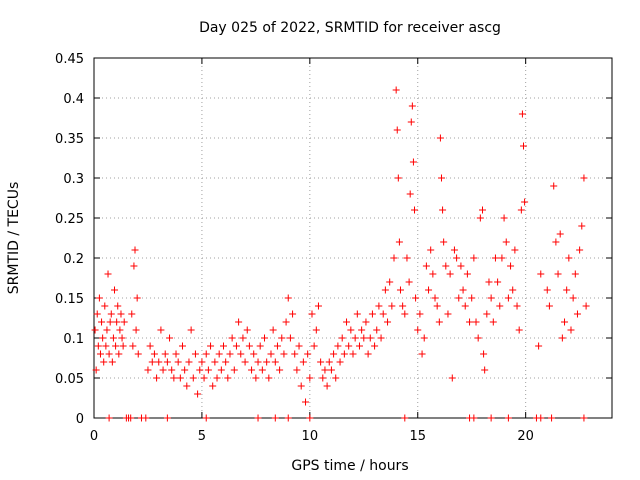 The height and width of the screenshot is (480, 640). Describe the element at coordinates (417, 436) in the screenshot. I see `x-tick-label: 15` at that location.